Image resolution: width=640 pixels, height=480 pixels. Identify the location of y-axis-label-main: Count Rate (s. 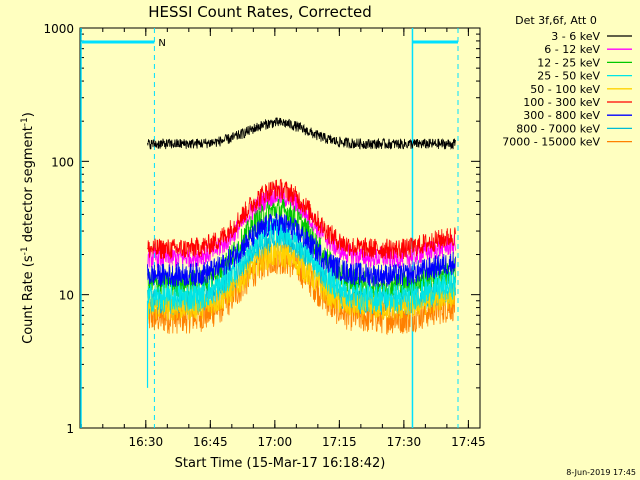
(28, 299).